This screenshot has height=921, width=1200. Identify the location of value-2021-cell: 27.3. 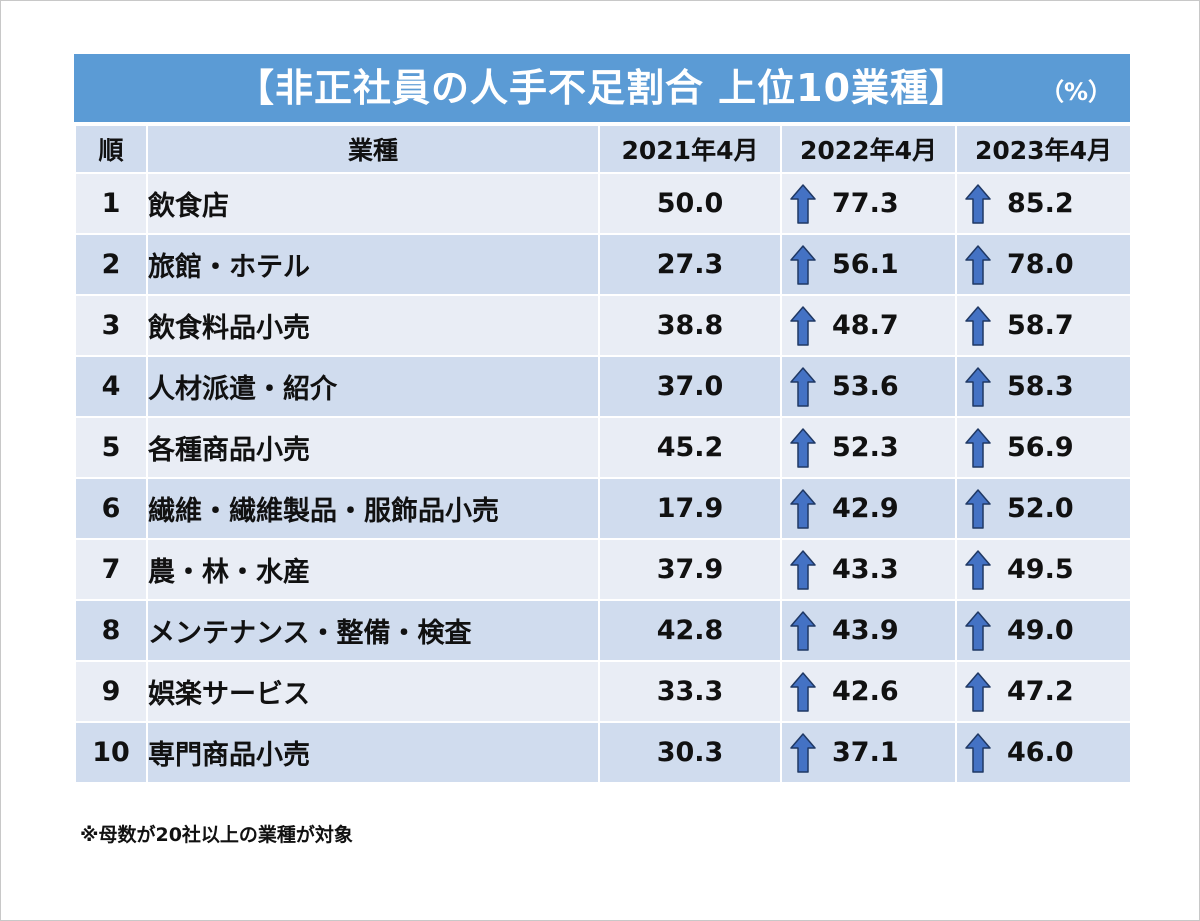
(690, 264).